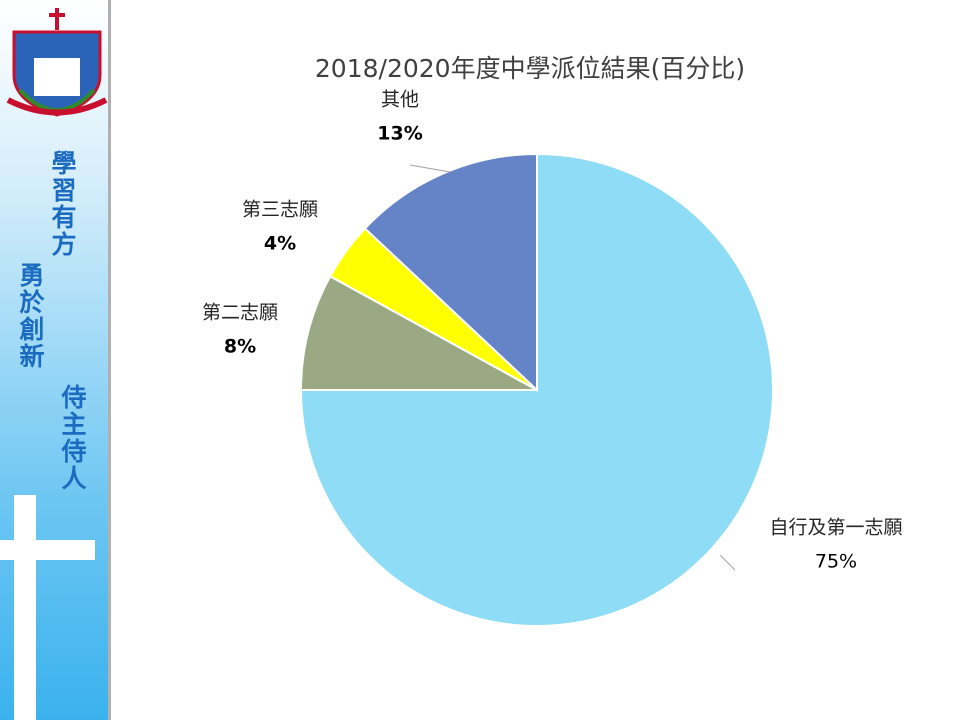  I want to click on chart-title: 2018/2020年度中學派位結果(百分比), so click(530, 68).